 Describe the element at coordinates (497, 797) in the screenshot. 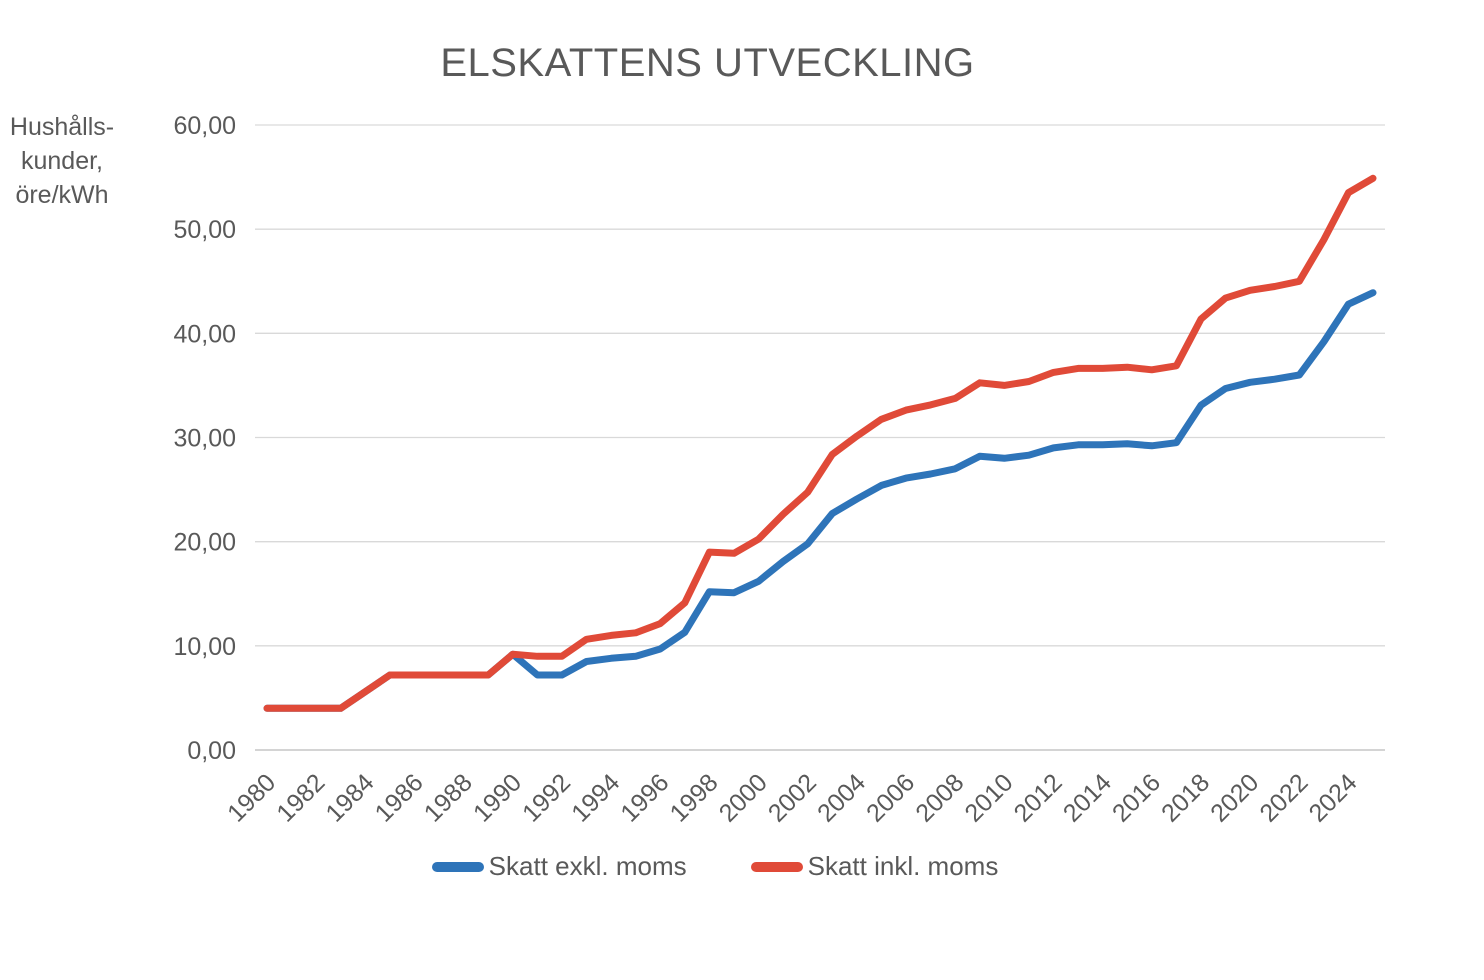

I see `x-tick-label: 1990` at that location.